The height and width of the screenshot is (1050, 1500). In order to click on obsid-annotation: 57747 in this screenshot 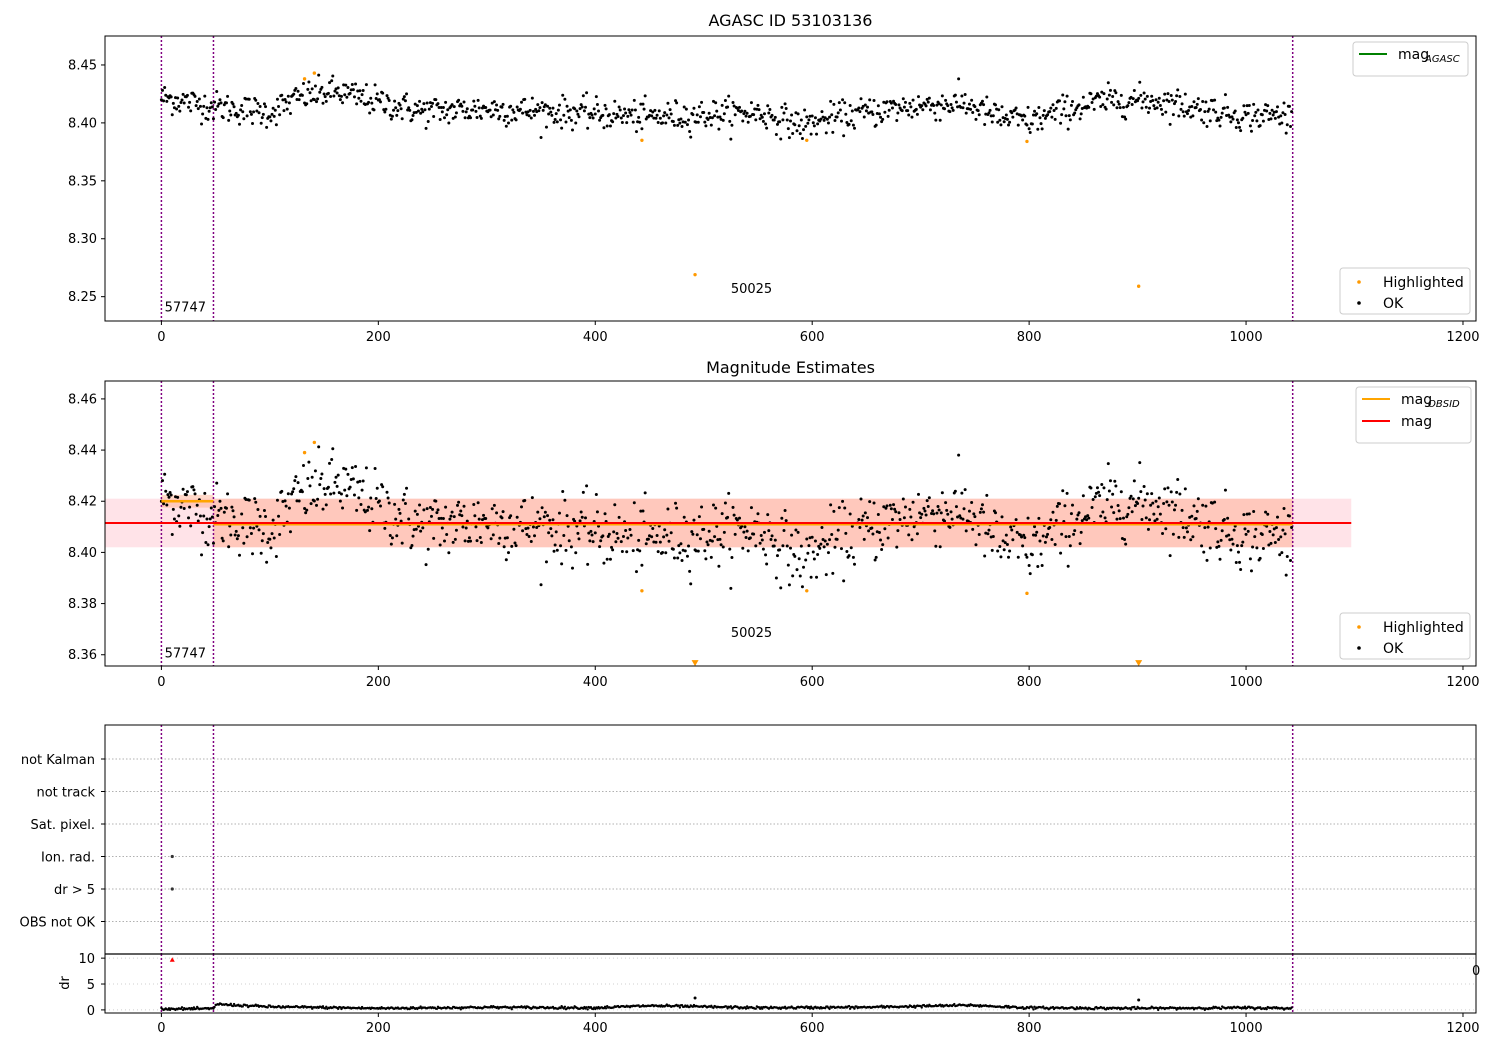, I will do `click(185, 653)`.